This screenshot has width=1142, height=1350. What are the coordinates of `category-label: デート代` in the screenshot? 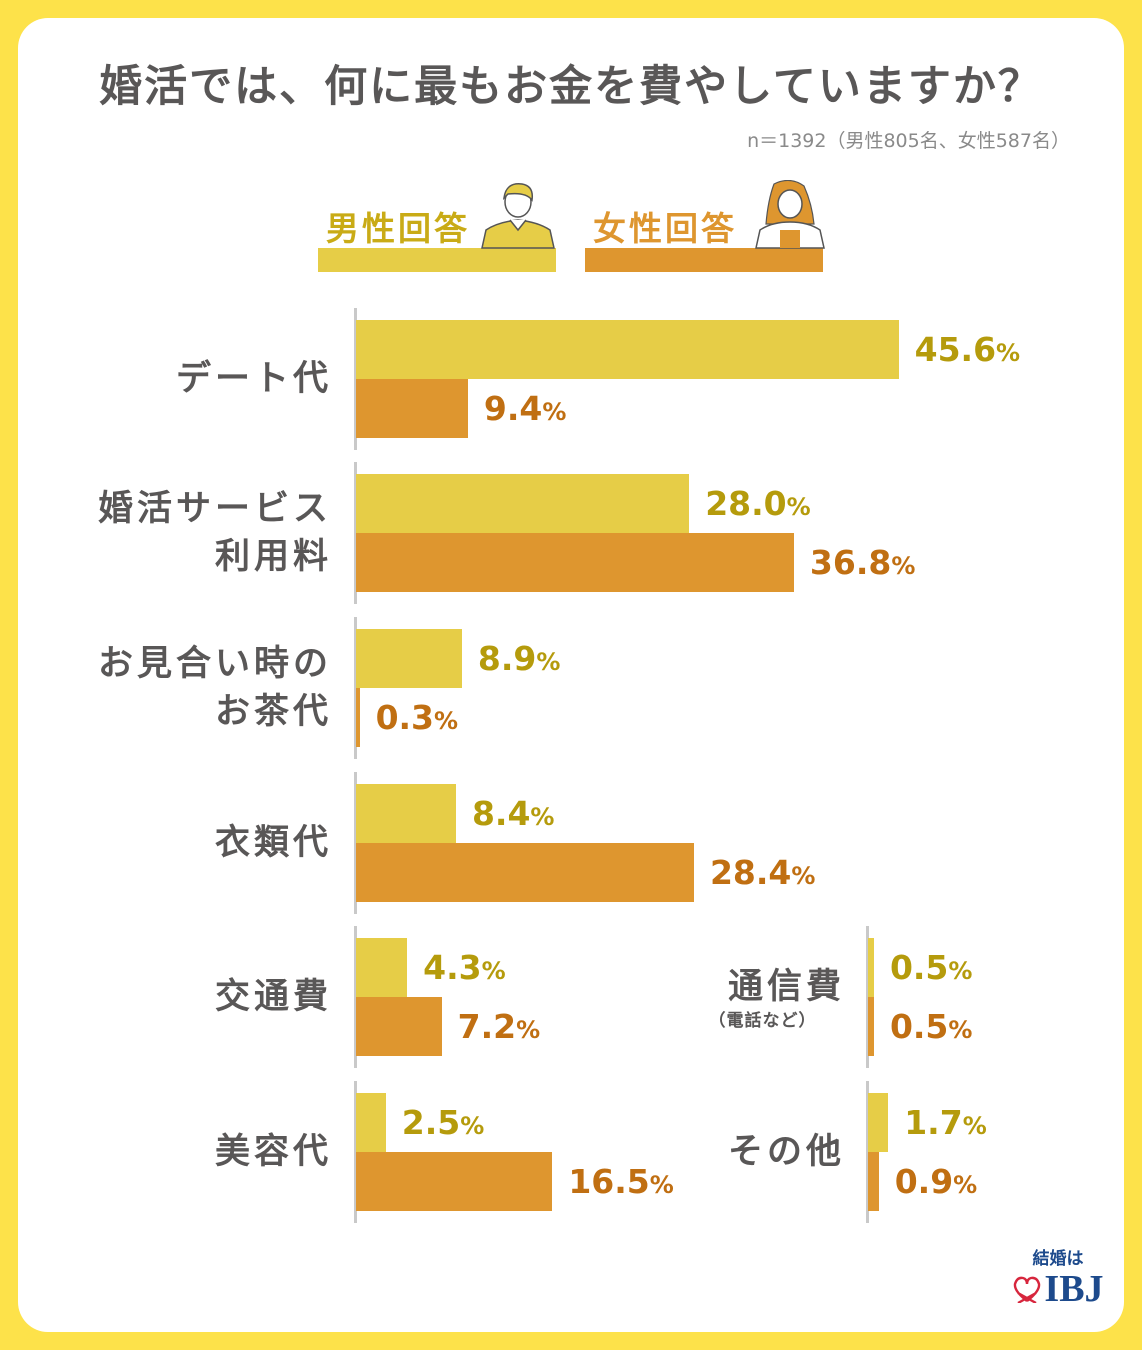 It's located at (186, 379).